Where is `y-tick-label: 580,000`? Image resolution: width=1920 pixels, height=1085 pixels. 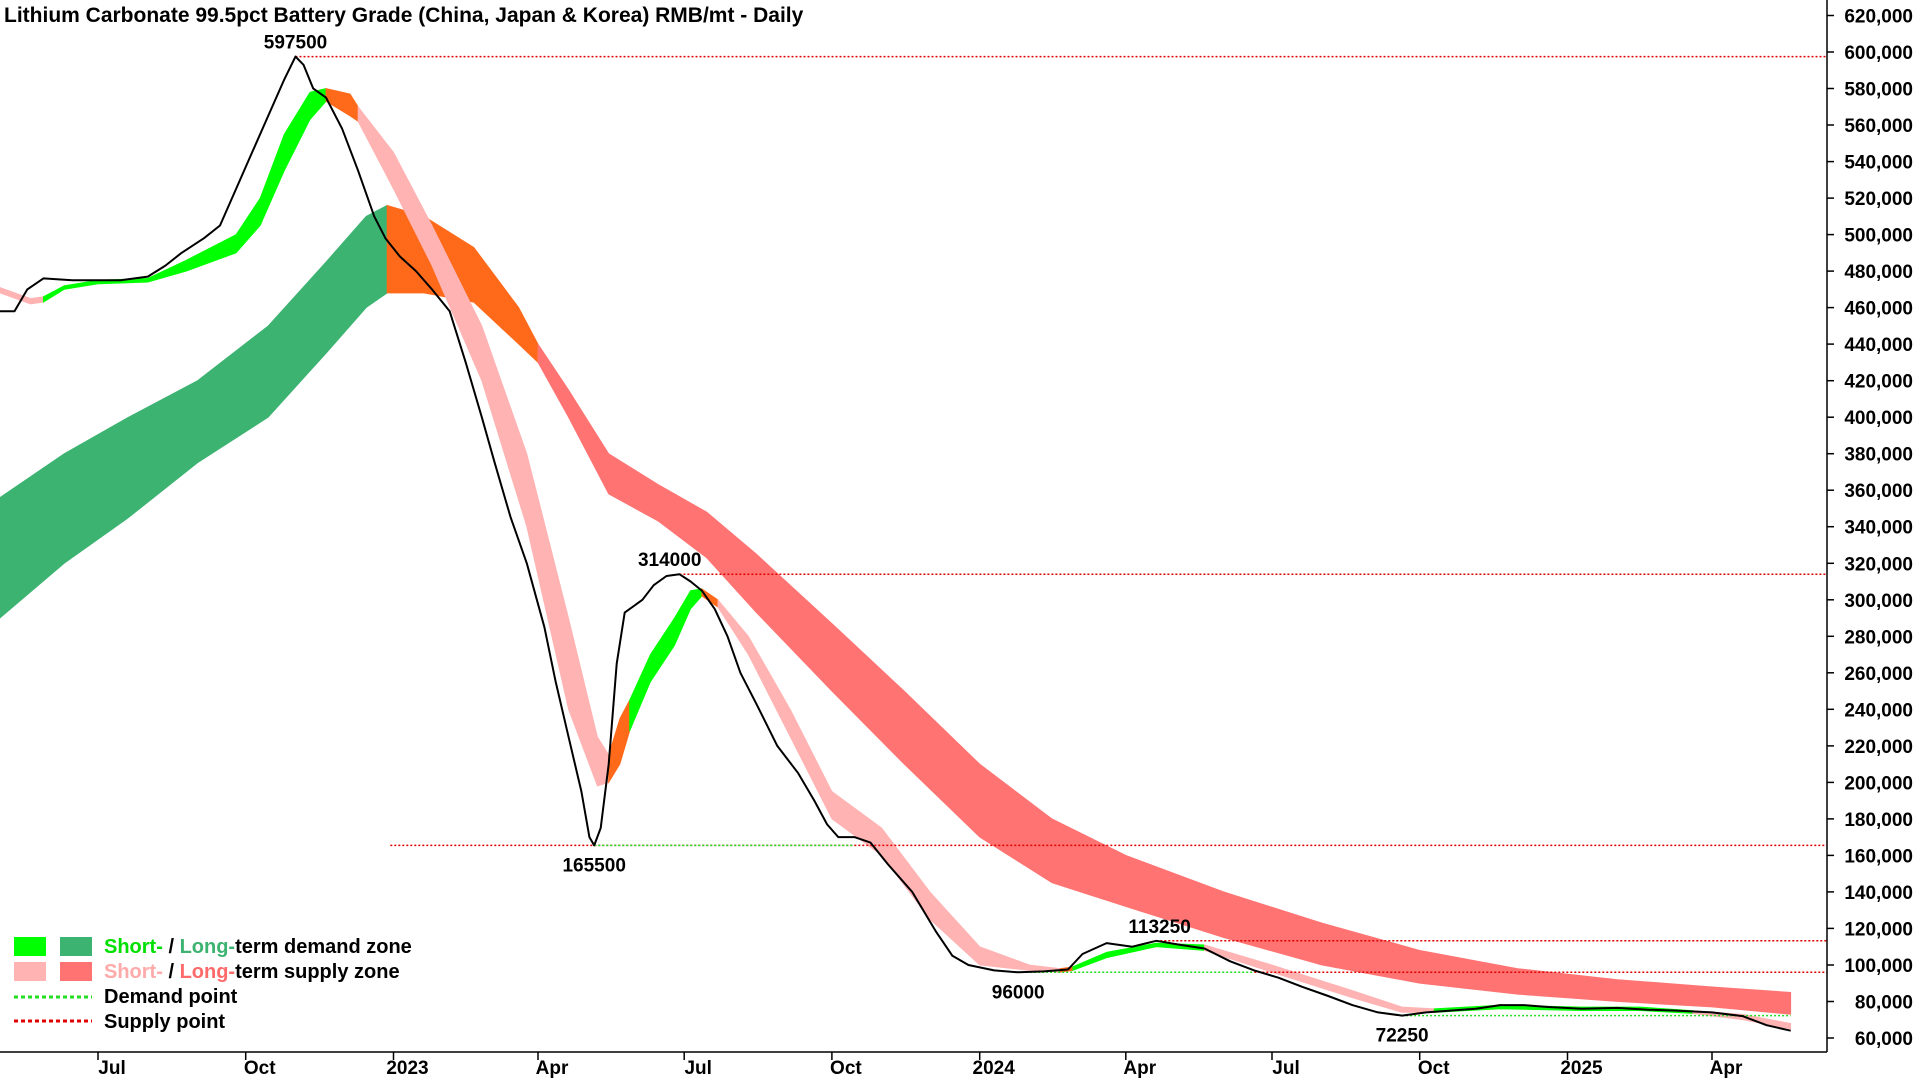 y-tick-label: 580,000 is located at coordinates (1878, 90).